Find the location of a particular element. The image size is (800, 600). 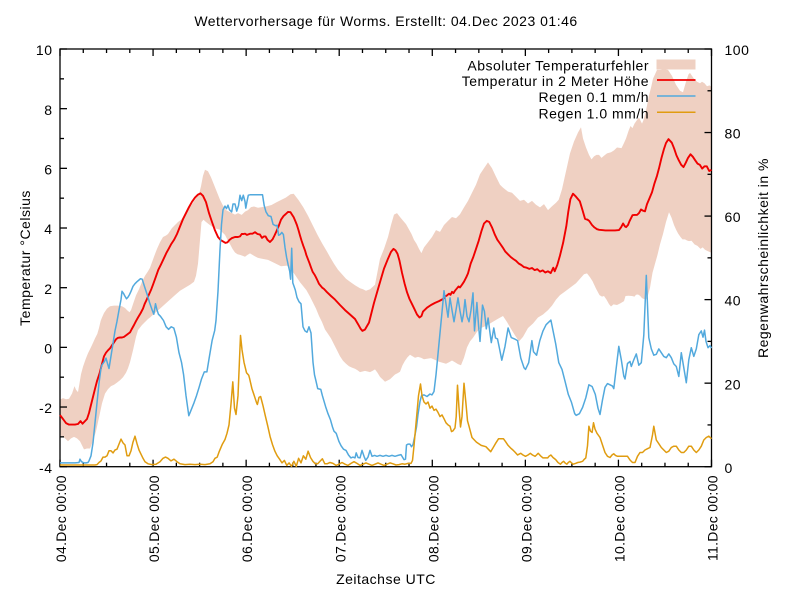

svg-text: 10 is located at coordinates (44, 50).